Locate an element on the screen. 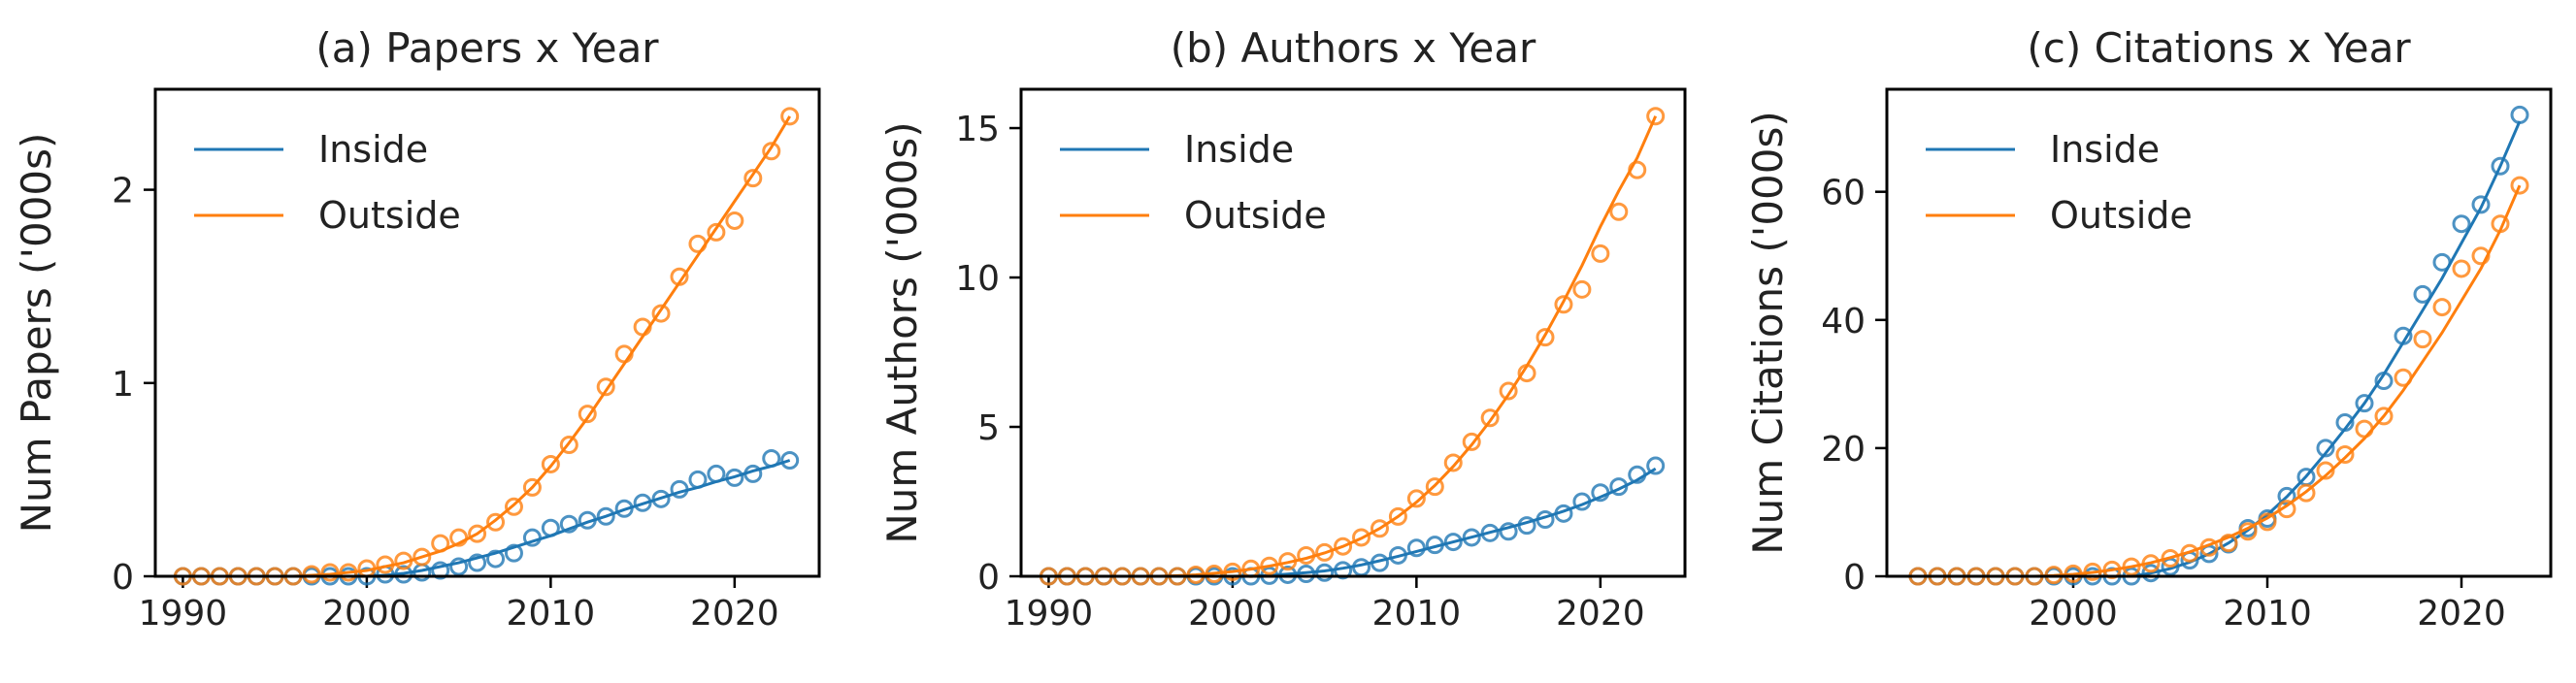  y-tick-label: 20 is located at coordinates (1843, 450).